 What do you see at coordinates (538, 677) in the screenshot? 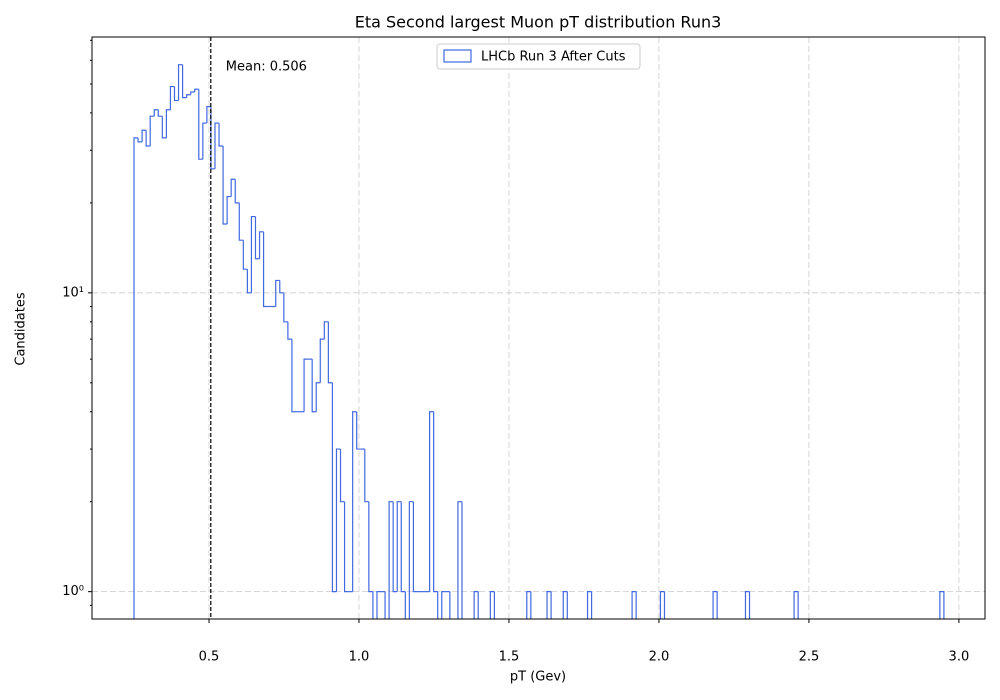
I see `x-axis-label: pT (Gev)` at bounding box center [538, 677].